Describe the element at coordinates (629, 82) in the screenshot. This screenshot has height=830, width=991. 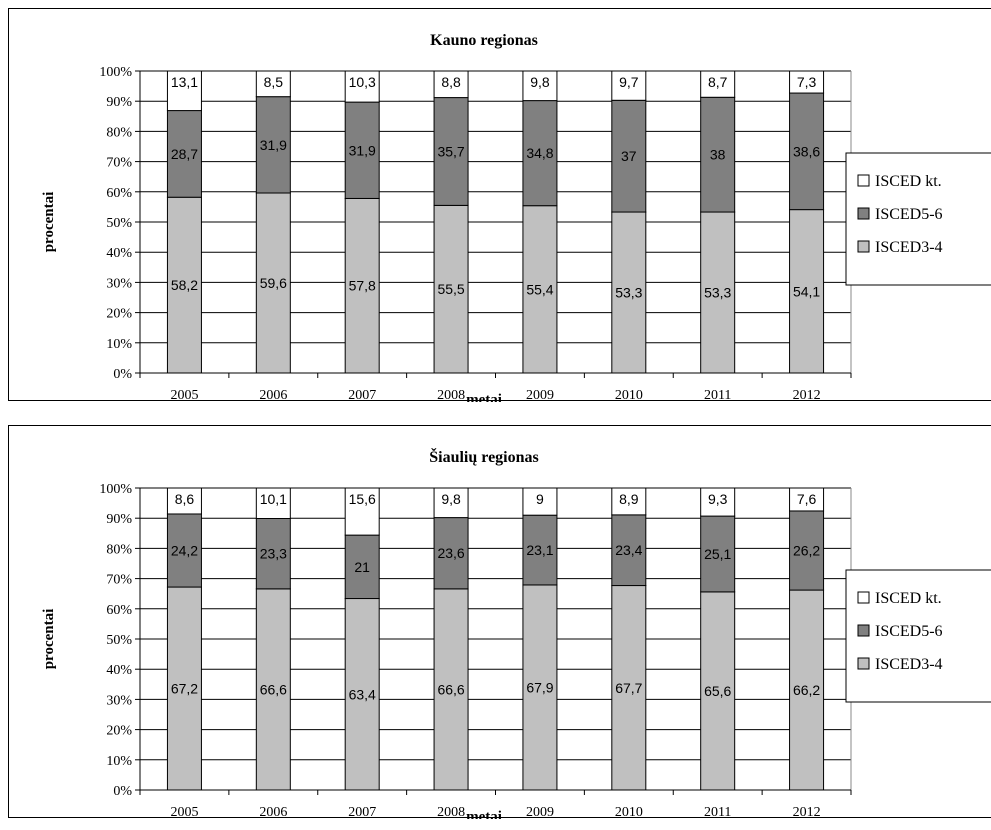
I see `data-label: 9,7` at that location.